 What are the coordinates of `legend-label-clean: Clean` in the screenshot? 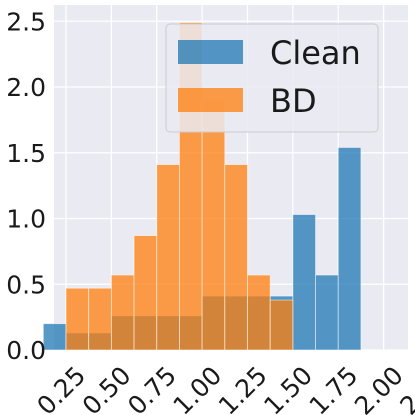 It's located at (315, 53).